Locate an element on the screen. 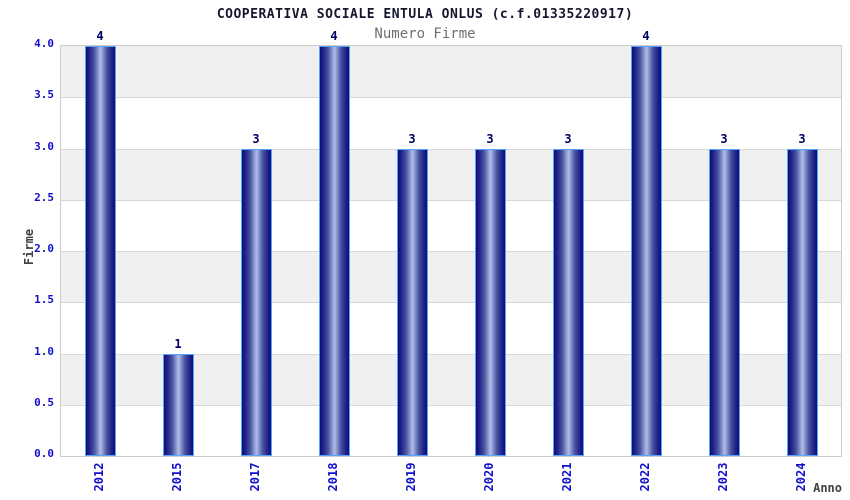 The image size is (850, 500). y-tick-label: 2.0 is located at coordinates (44, 248).